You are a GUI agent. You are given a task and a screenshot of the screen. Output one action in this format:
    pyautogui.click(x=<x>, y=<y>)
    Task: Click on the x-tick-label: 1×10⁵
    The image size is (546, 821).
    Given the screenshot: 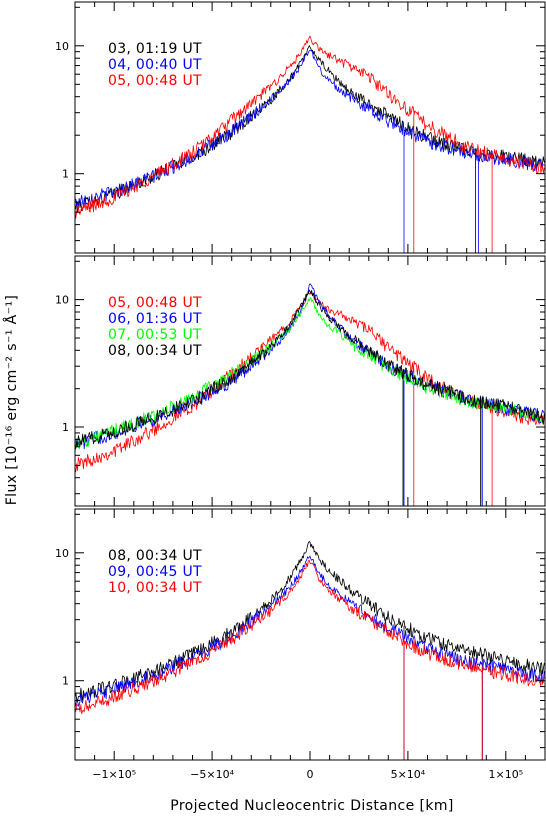 What is the action you would take?
    pyautogui.click(x=505, y=774)
    